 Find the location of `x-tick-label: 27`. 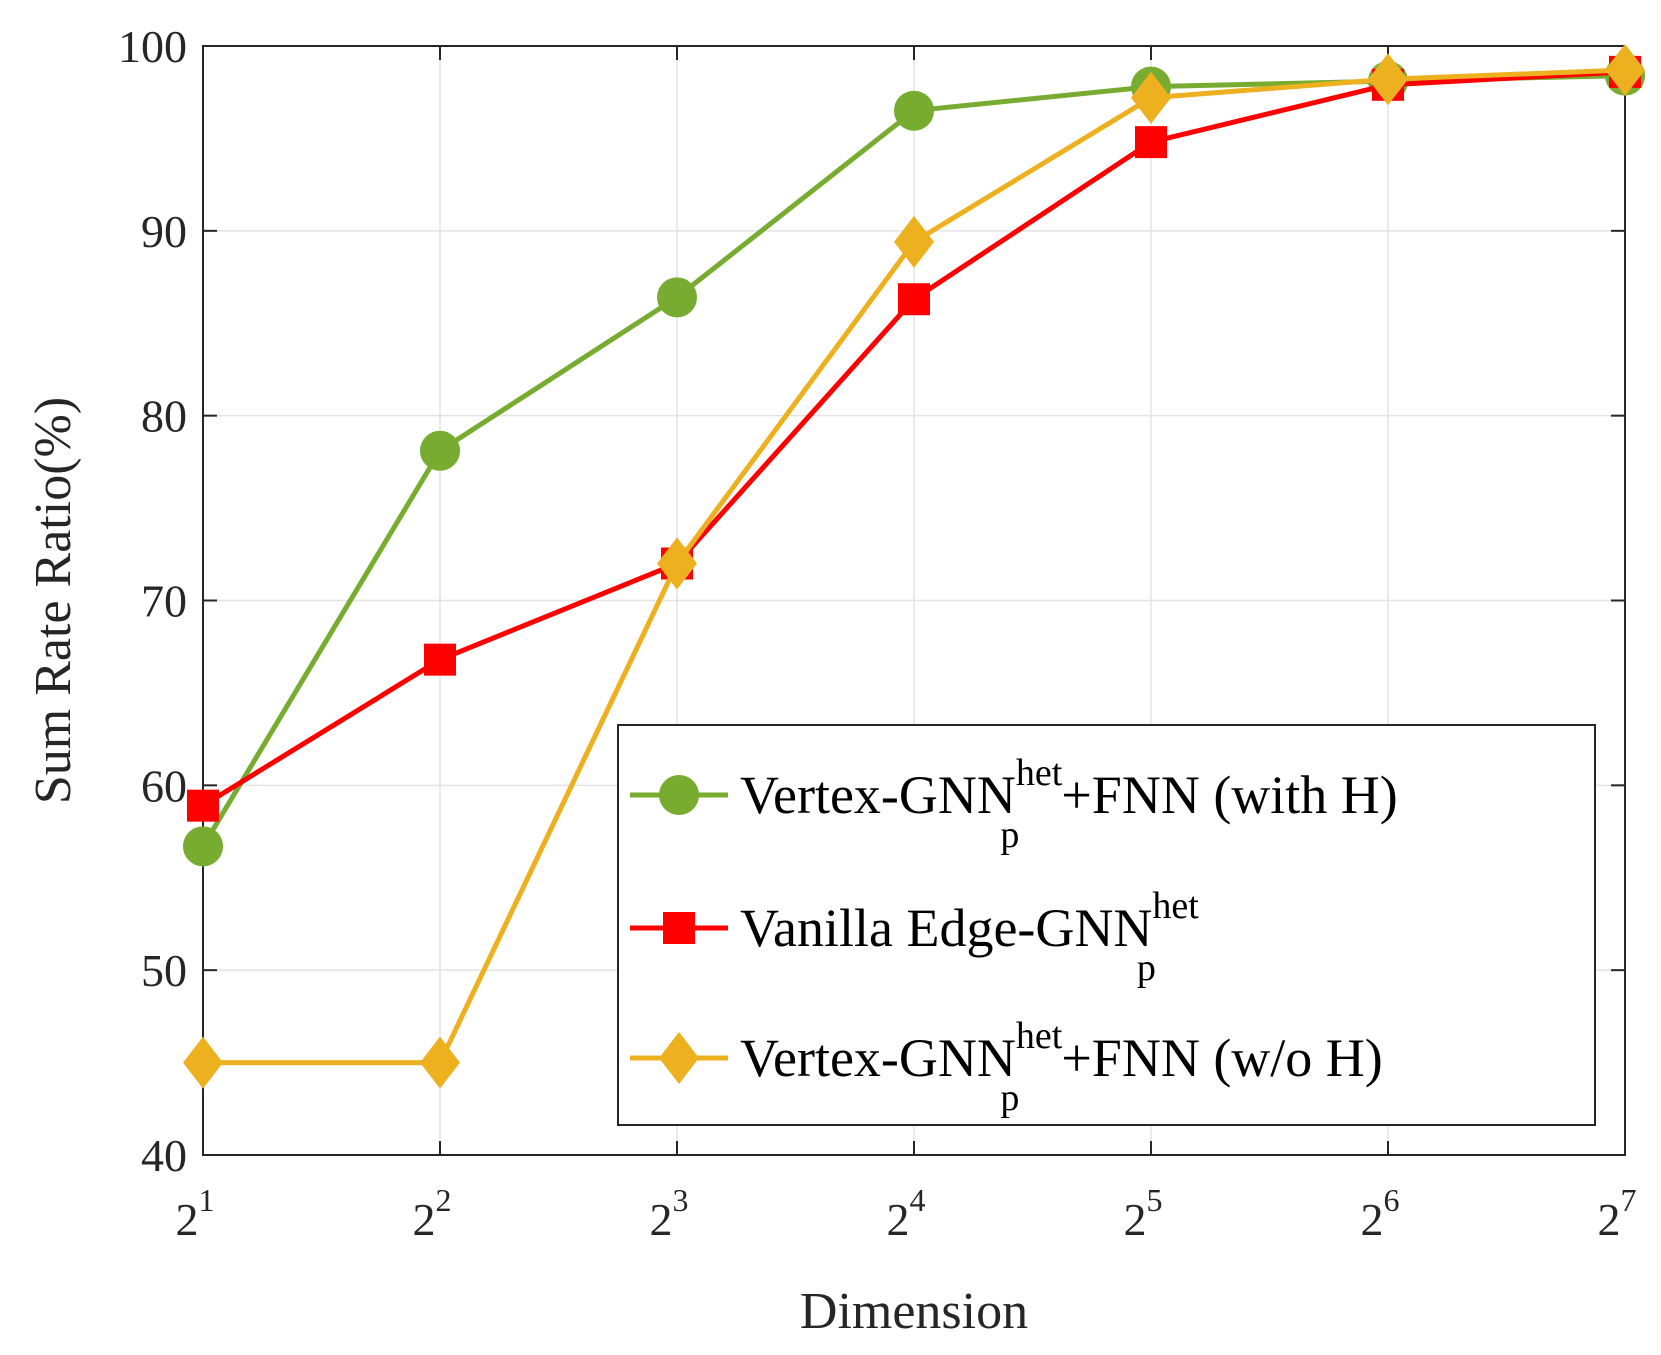

x-tick-label: 27 is located at coordinates (1617, 1213).